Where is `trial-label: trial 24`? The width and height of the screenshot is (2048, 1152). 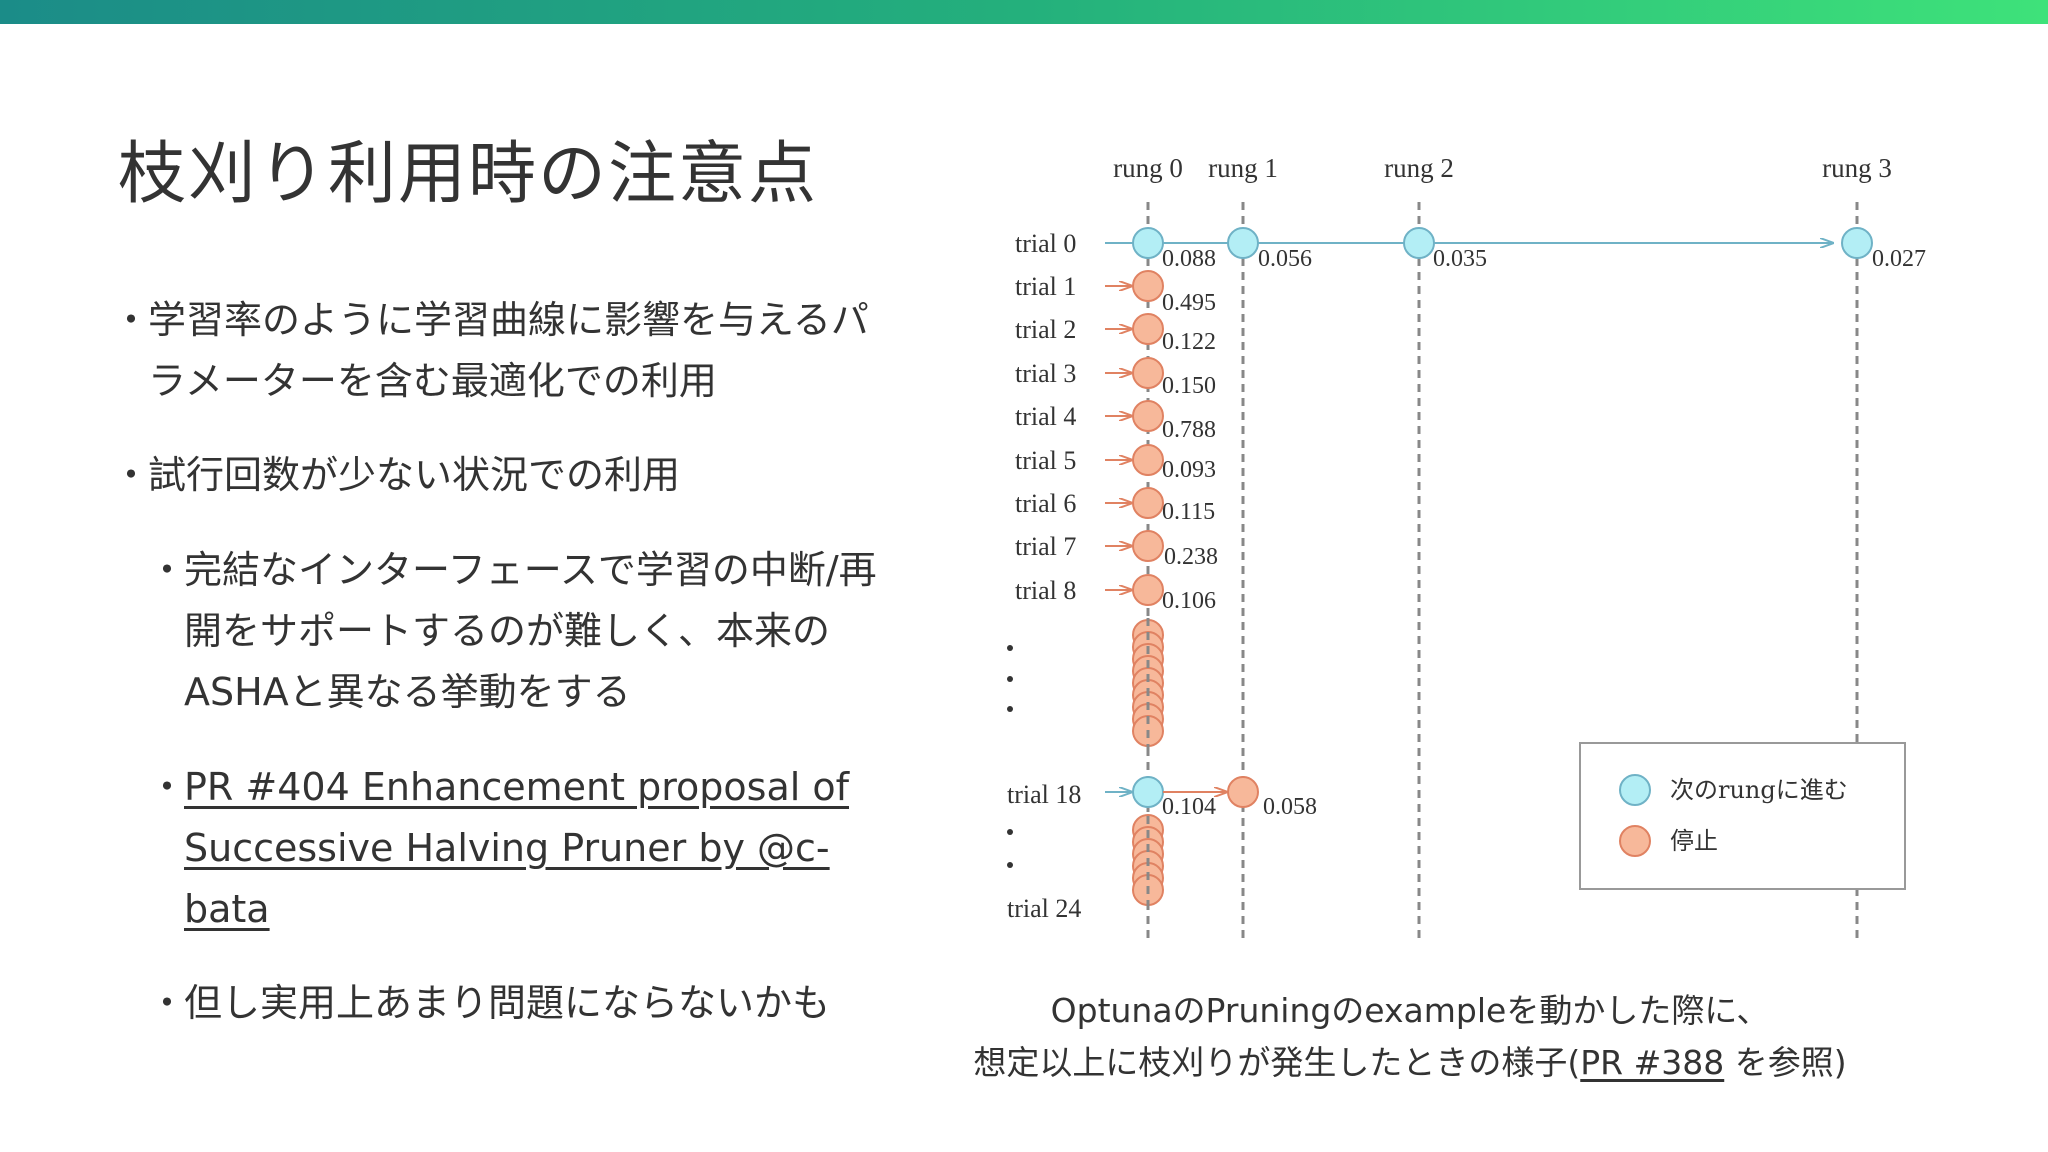 trial-label: trial 24 is located at coordinates (1044, 908).